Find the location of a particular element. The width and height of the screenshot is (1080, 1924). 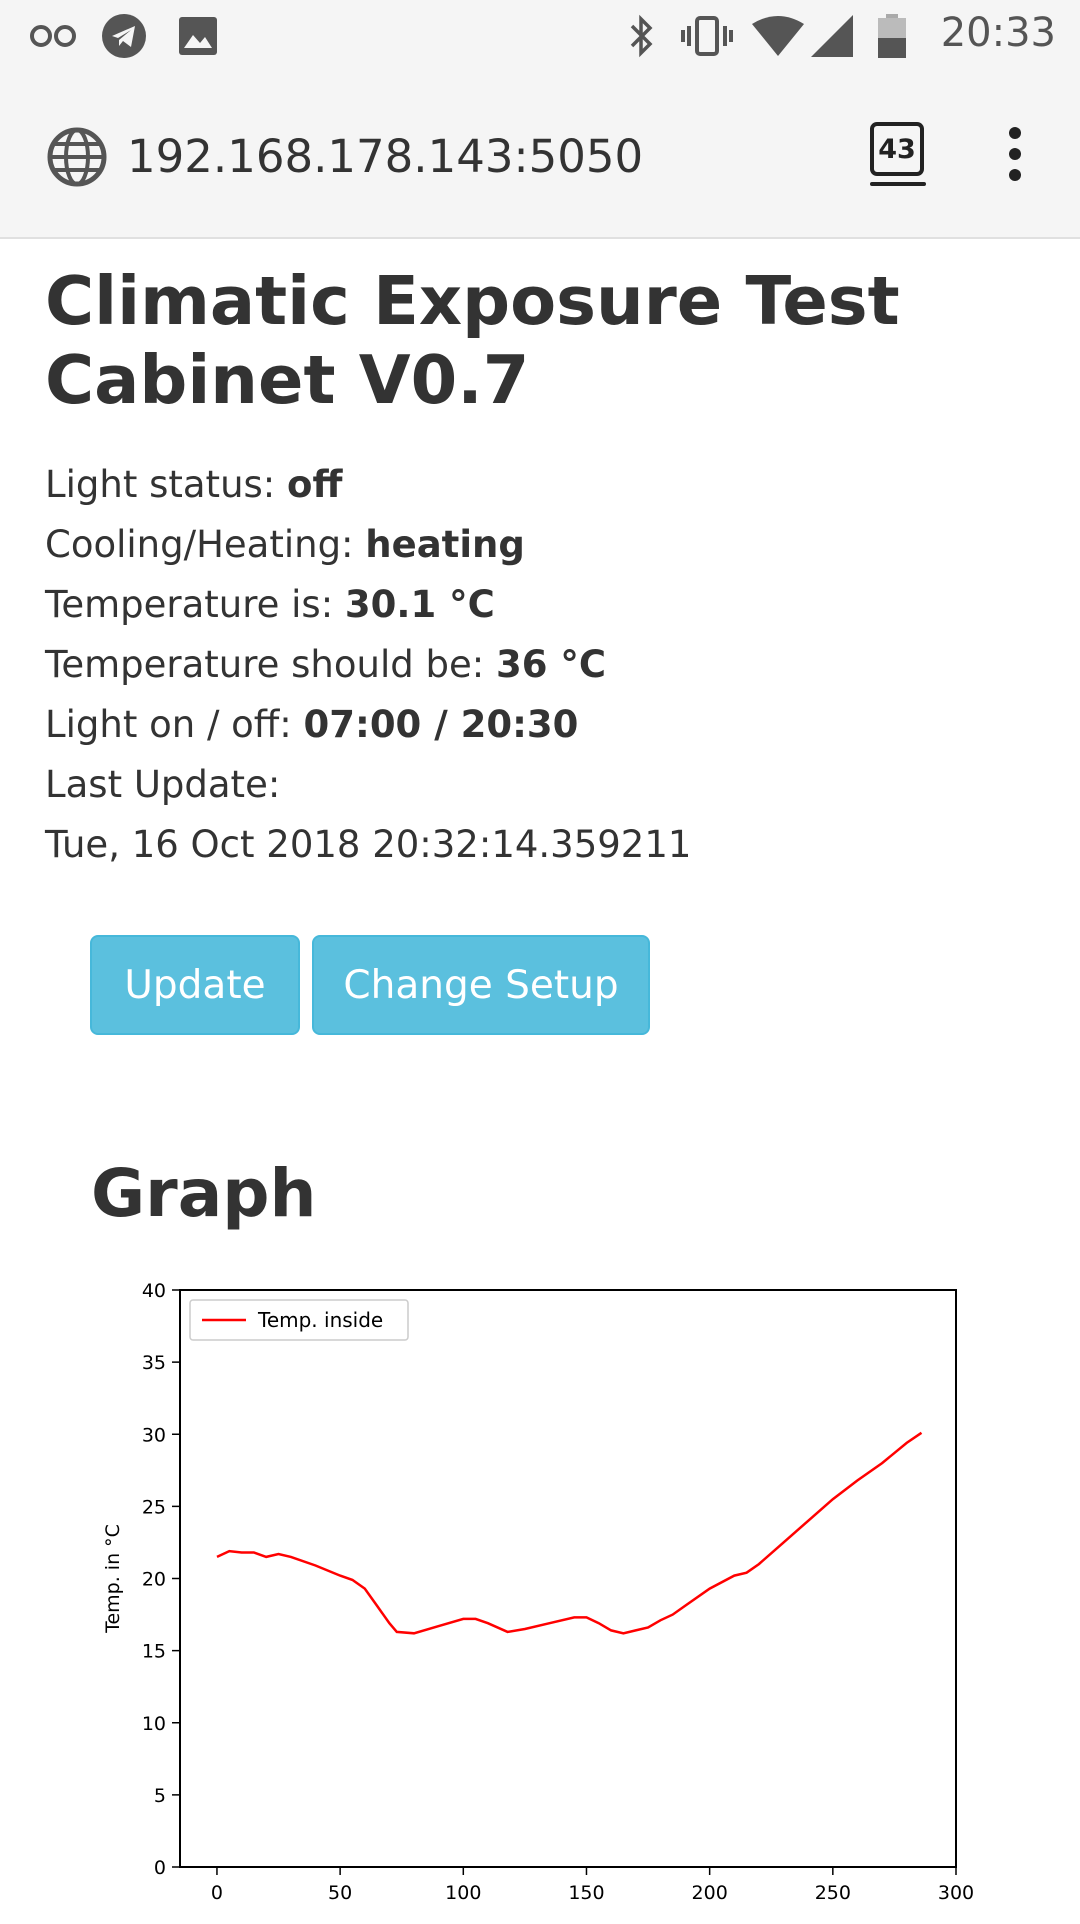

temp-should-row: Temperature should be: 36 °C is located at coordinates (368, 665).